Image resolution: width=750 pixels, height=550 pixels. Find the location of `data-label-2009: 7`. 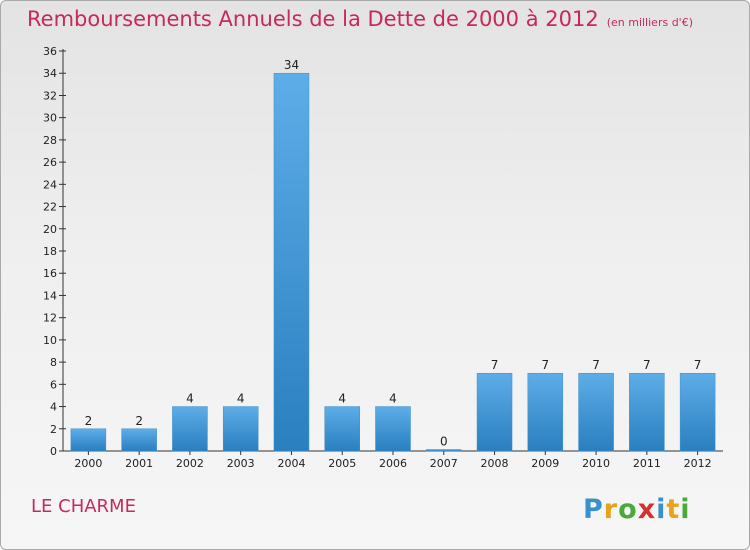

data-label-2009: 7 is located at coordinates (545, 365).